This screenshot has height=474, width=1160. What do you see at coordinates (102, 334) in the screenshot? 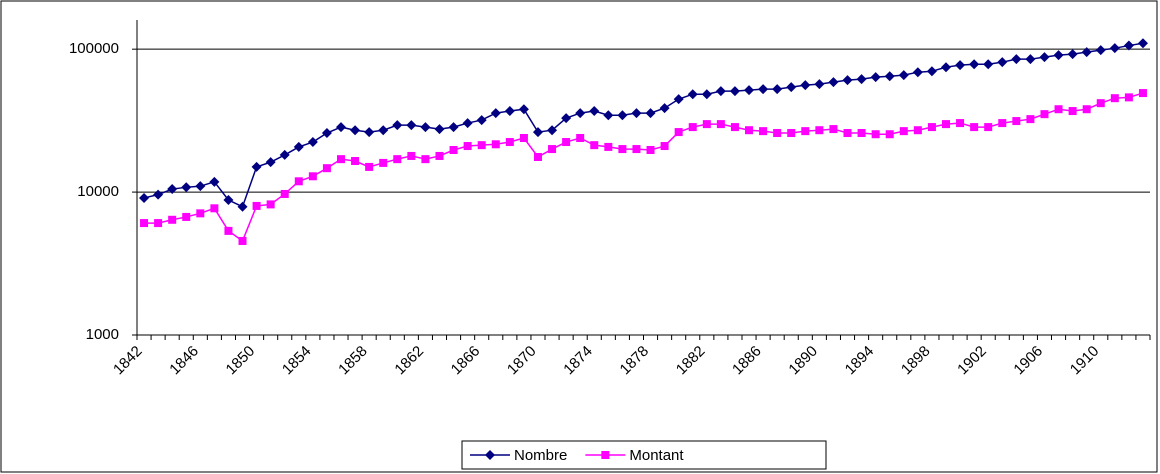
I see `y-tick-label: 1000` at bounding box center [102, 334].